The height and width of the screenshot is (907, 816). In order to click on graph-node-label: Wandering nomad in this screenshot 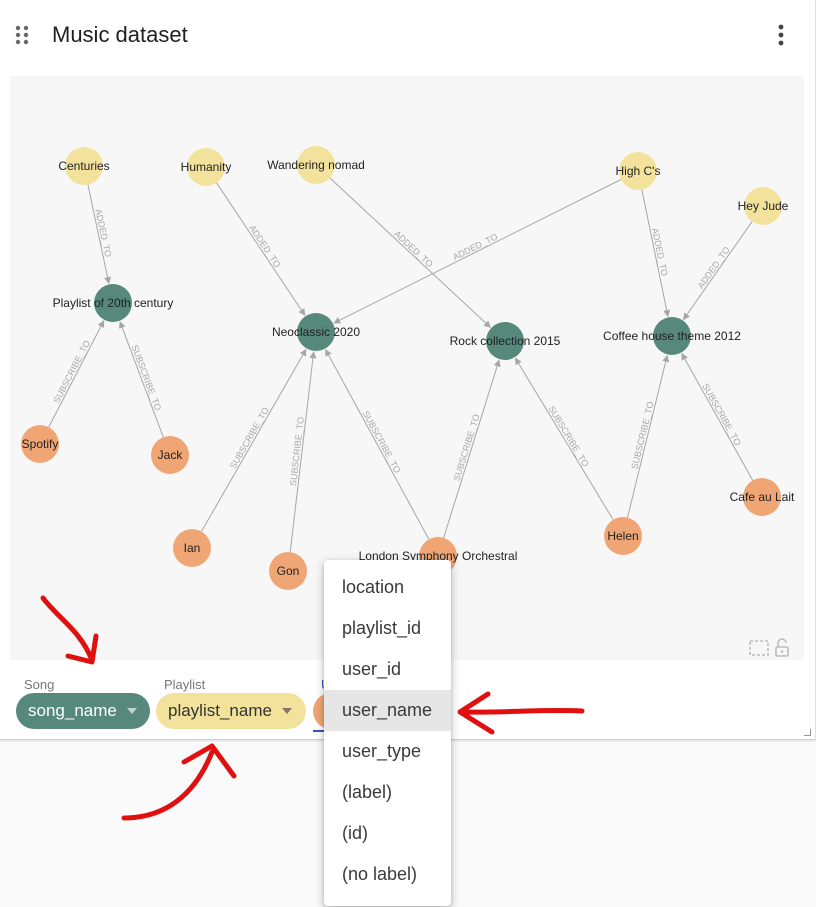, I will do `click(316, 165)`.